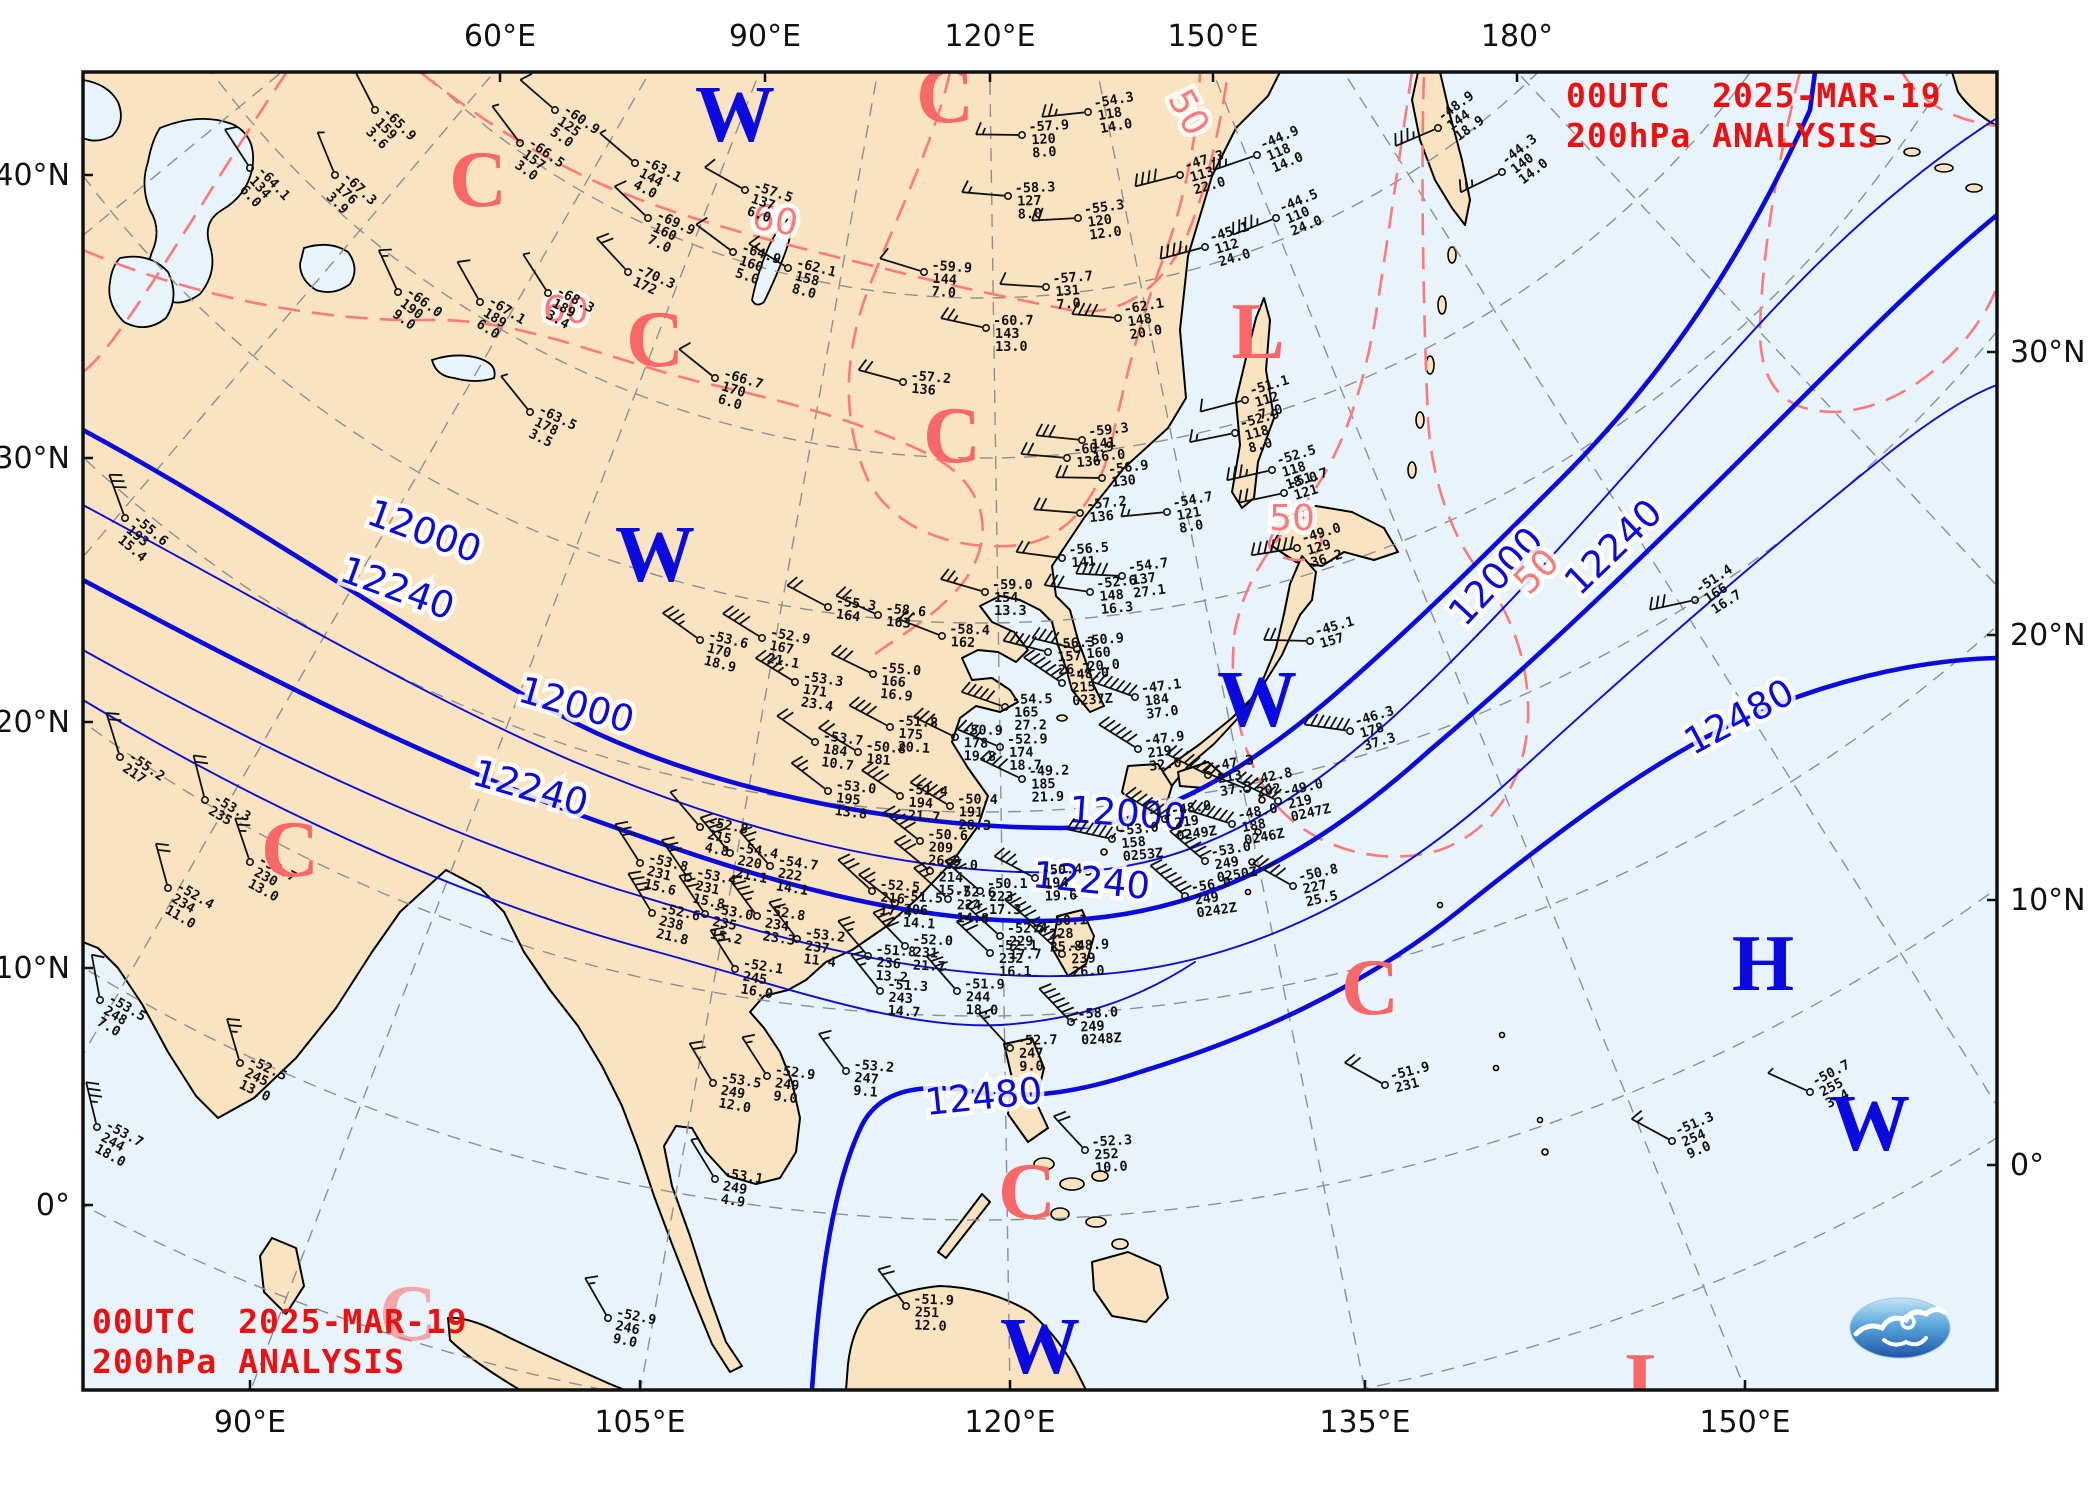  What do you see at coordinates (1364, 1422) in the screenshot?
I see `axis-label-longitude: 135°E` at bounding box center [1364, 1422].